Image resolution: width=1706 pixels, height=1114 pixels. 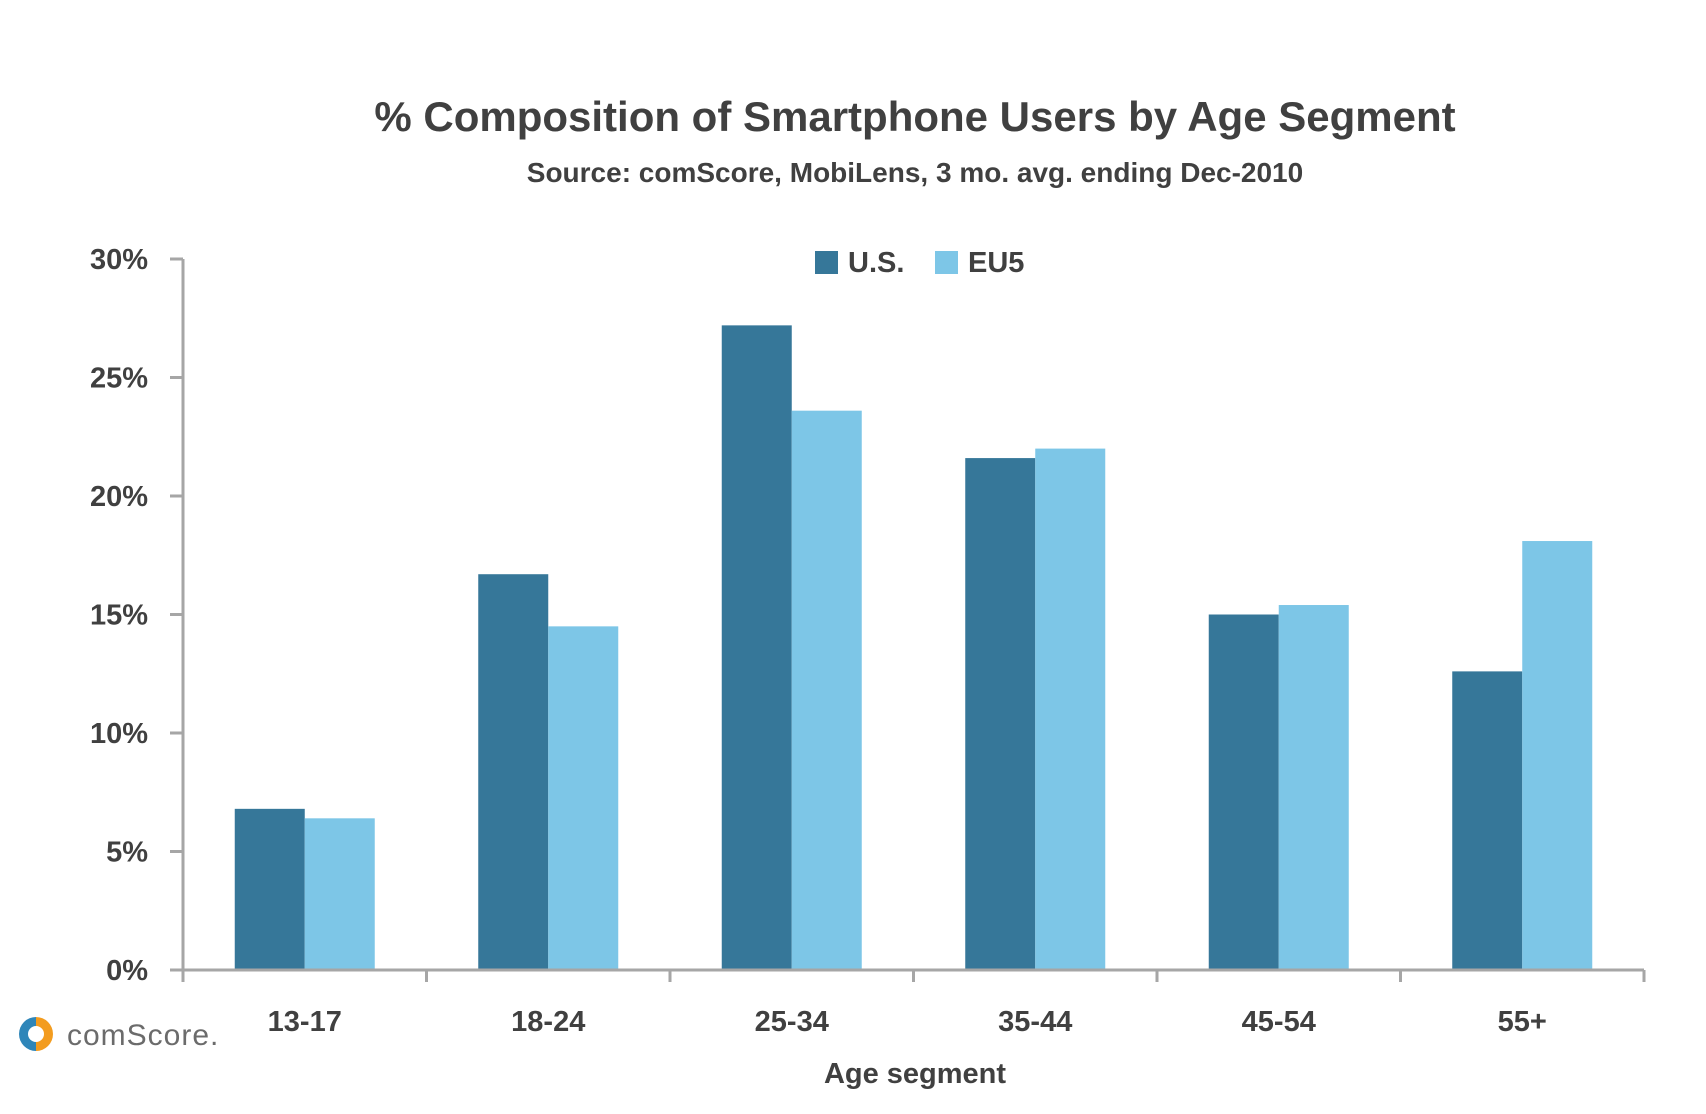 What do you see at coordinates (946, 262) in the screenshot?
I see `legend-swatch-eu5` at bounding box center [946, 262].